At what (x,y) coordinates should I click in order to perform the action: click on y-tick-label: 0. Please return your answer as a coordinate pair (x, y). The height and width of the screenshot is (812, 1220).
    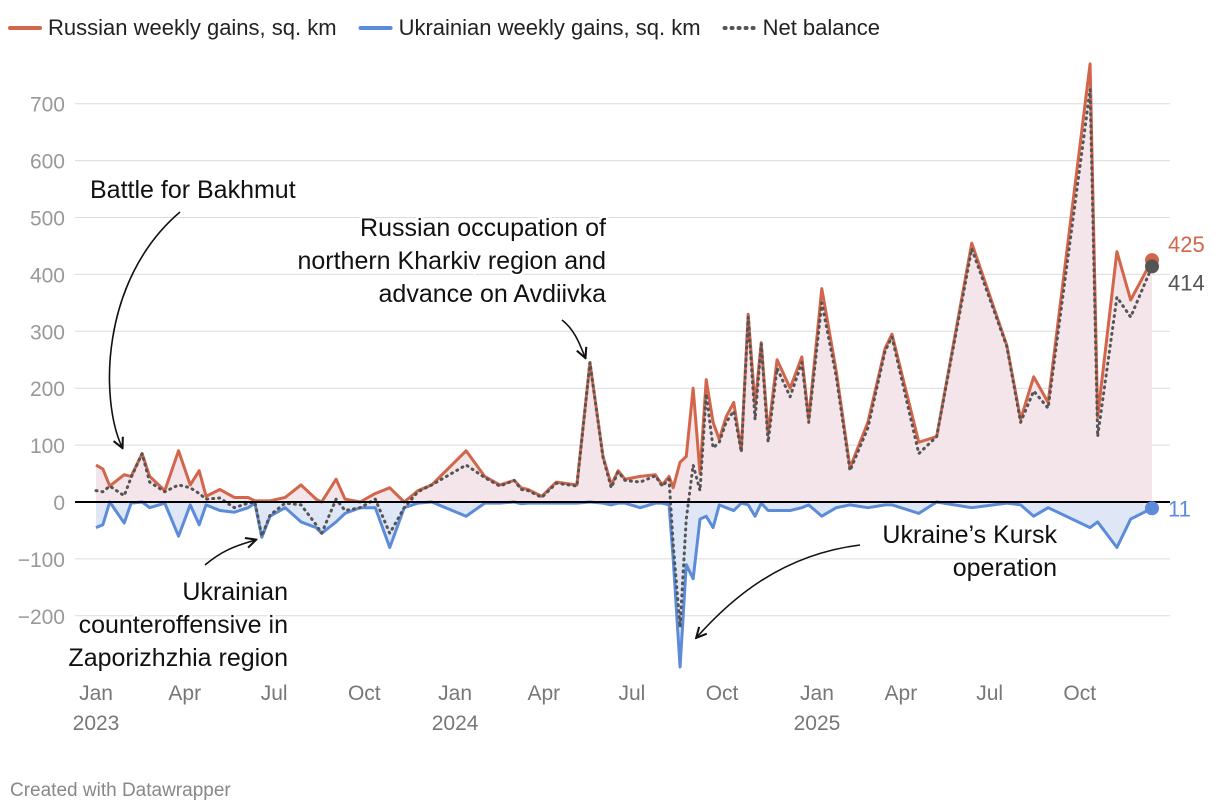
    Looking at the image, I should click on (59, 503).